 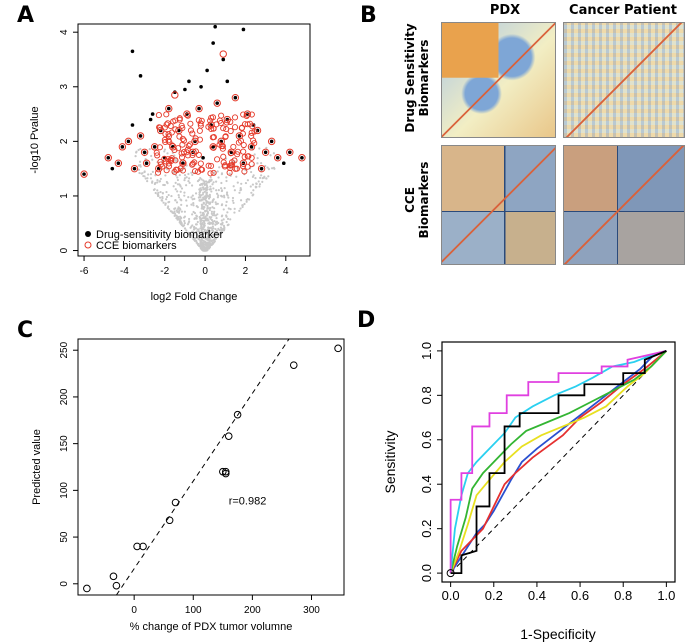 I want to click on volcano-xtick-label: -6, so click(x=84, y=271).